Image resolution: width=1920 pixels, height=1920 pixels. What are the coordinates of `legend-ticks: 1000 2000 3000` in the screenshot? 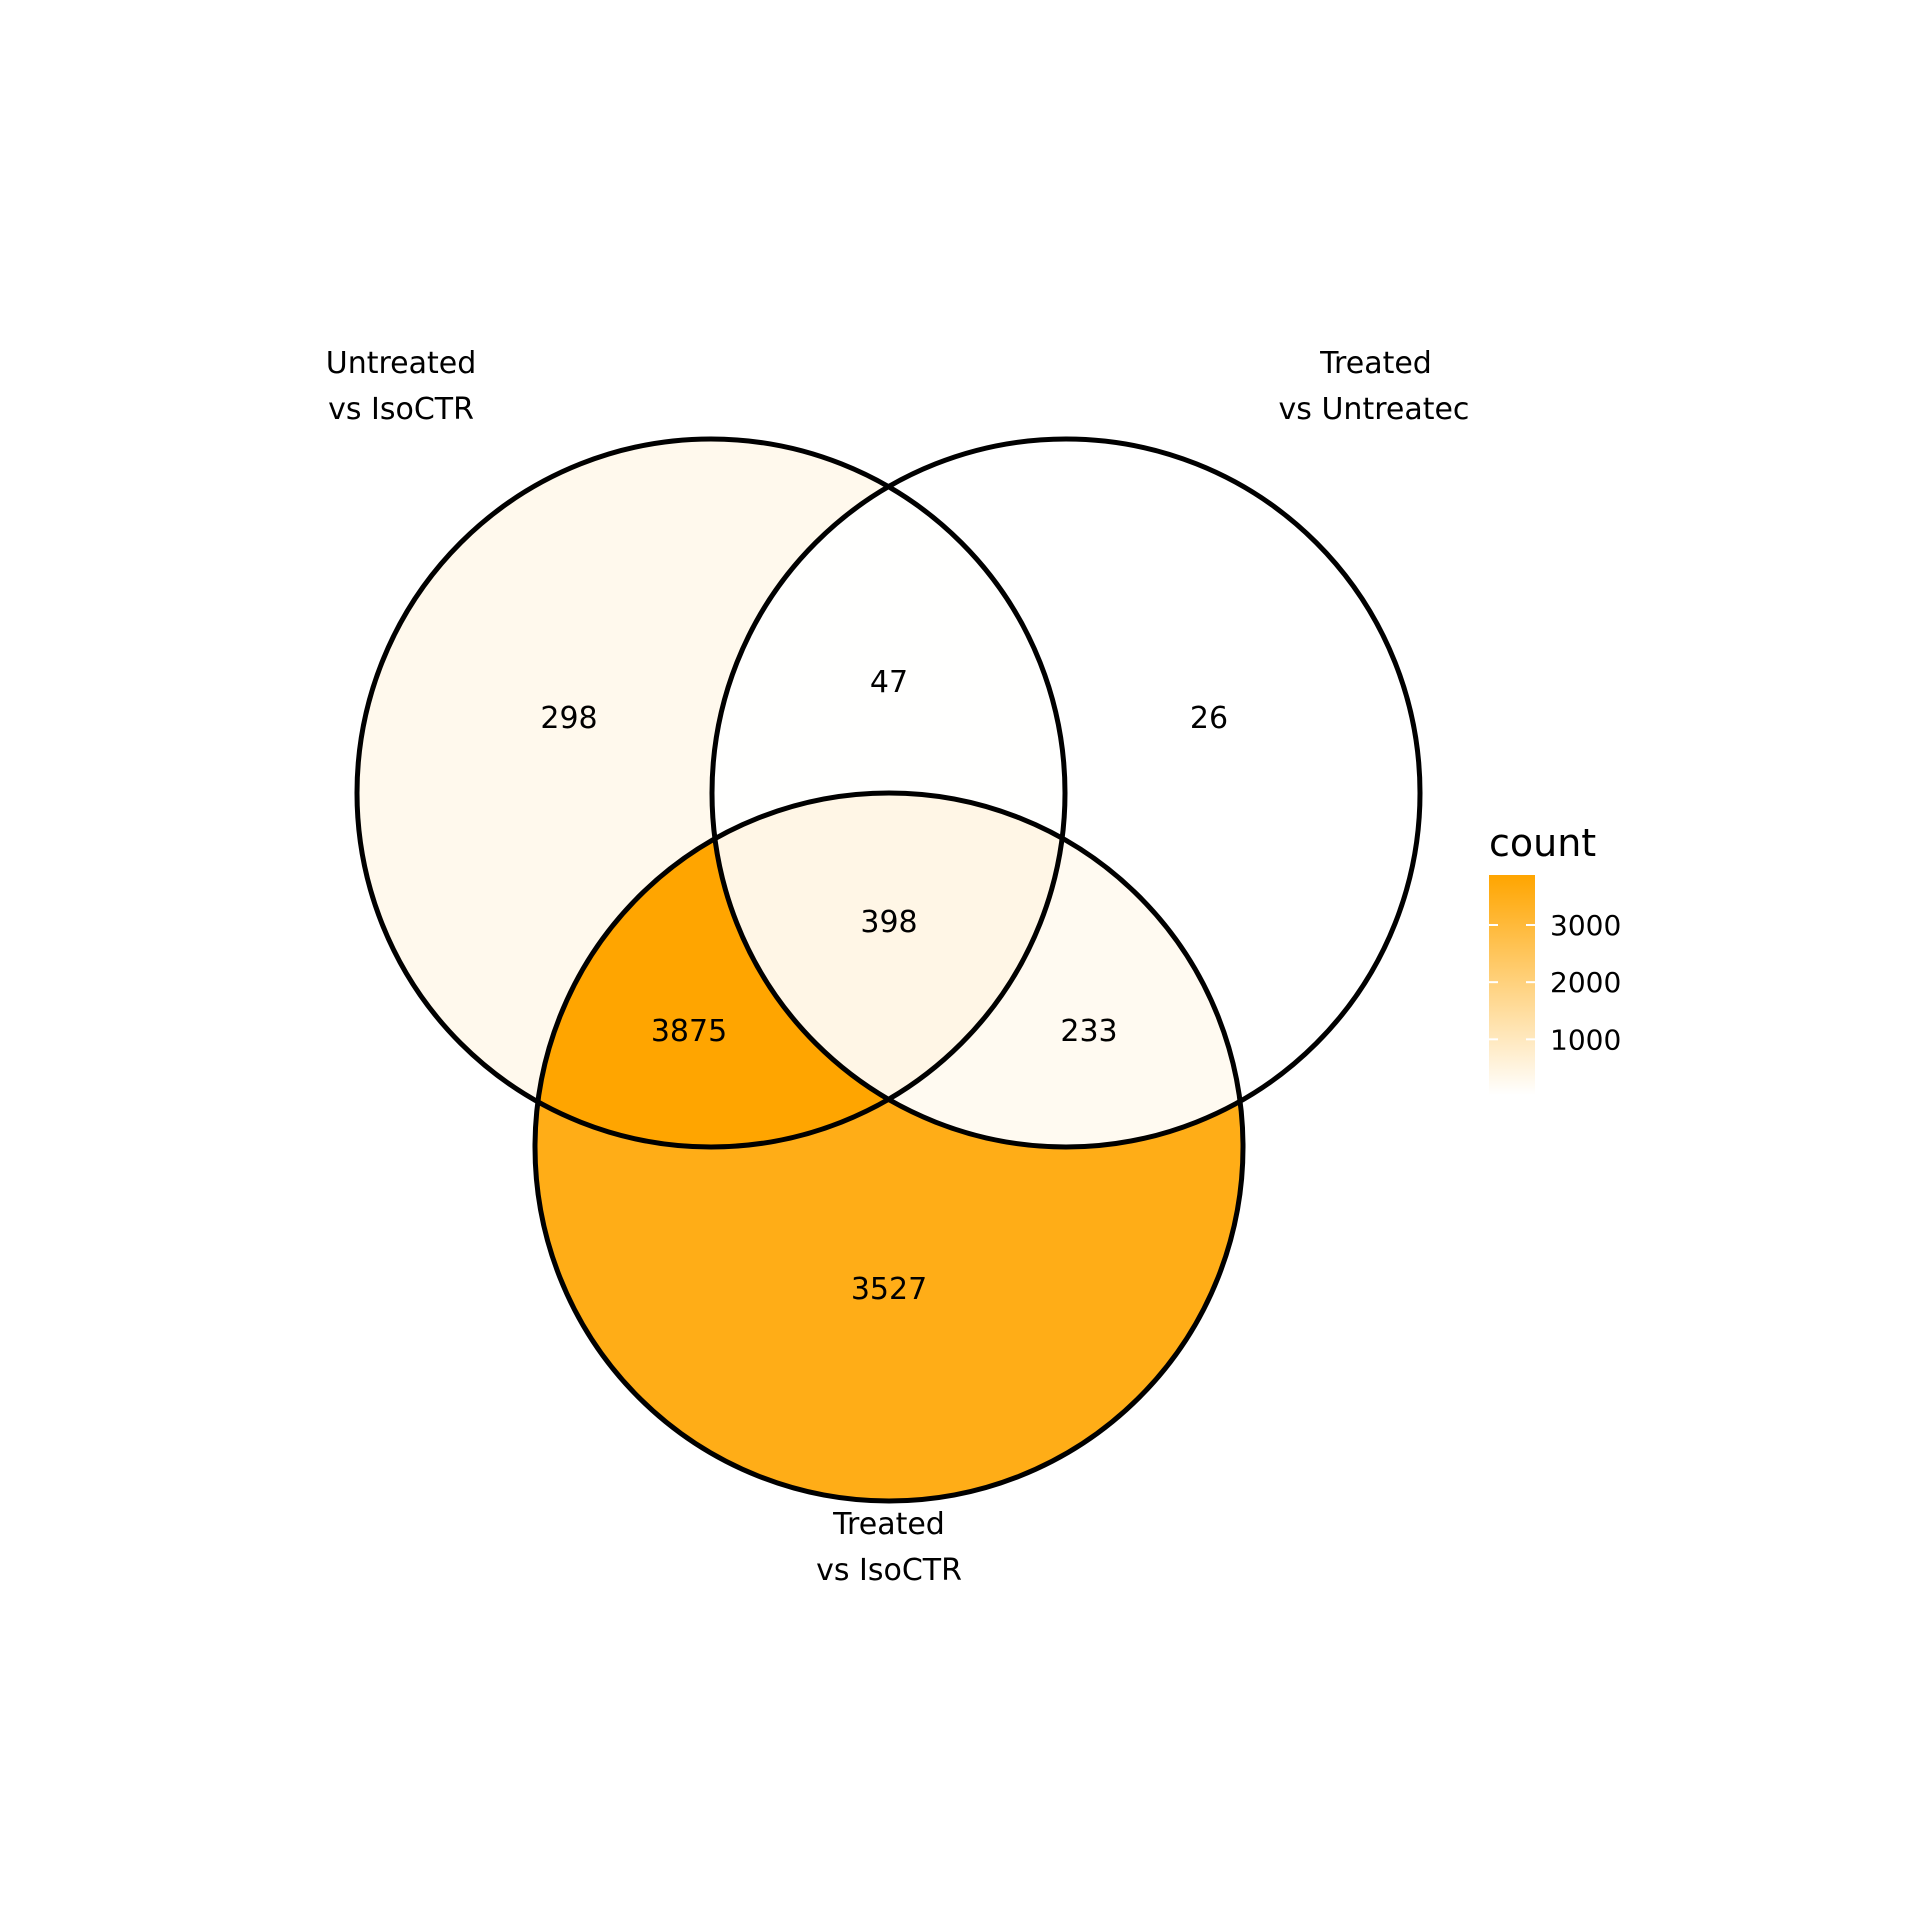 It's located at (1555, 982).